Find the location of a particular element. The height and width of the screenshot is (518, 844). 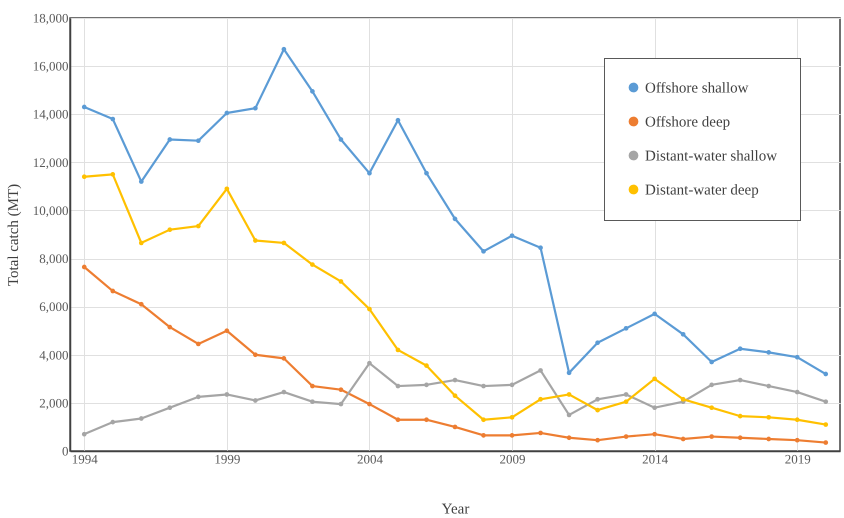

x-axis-title: Year is located at coordinates (456, 510).